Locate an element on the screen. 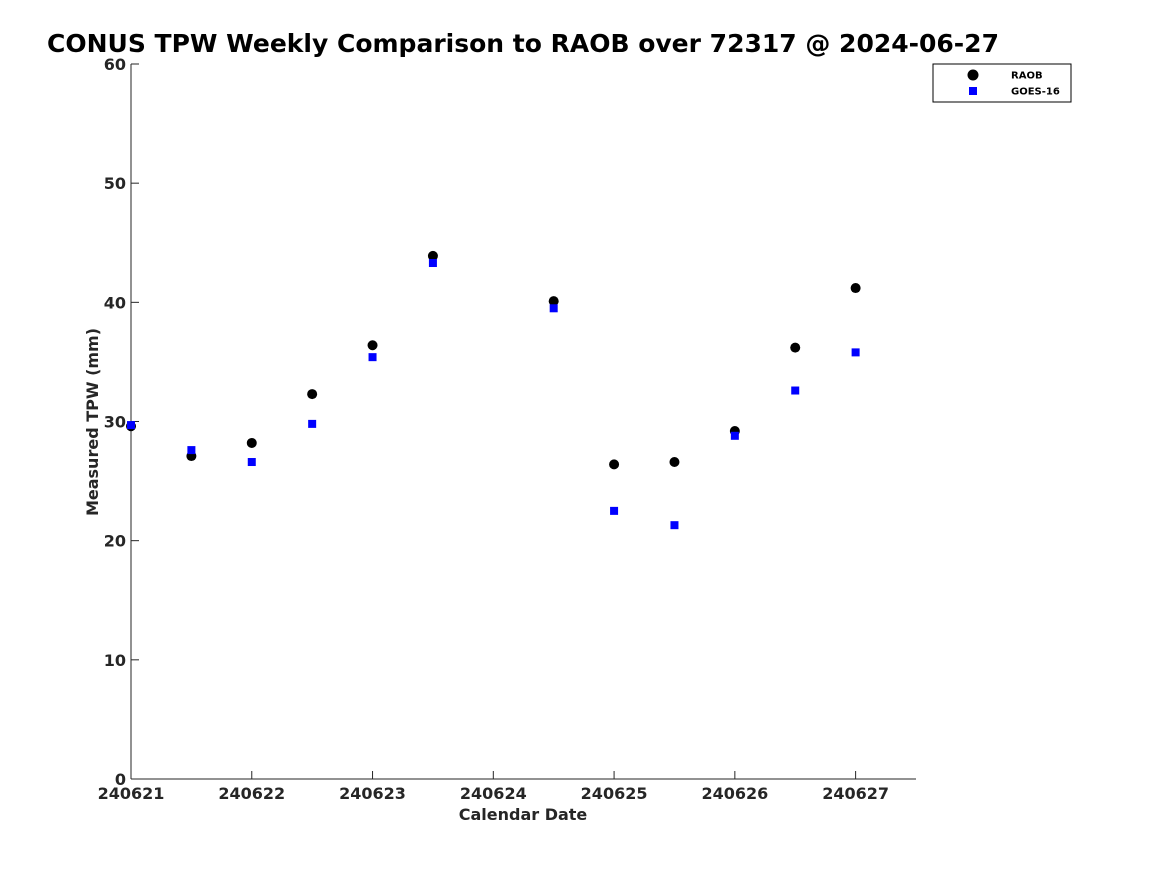 This screenshot has width=1167, height=875. y-tick-label: 30 is located at coordinates (115, 422).